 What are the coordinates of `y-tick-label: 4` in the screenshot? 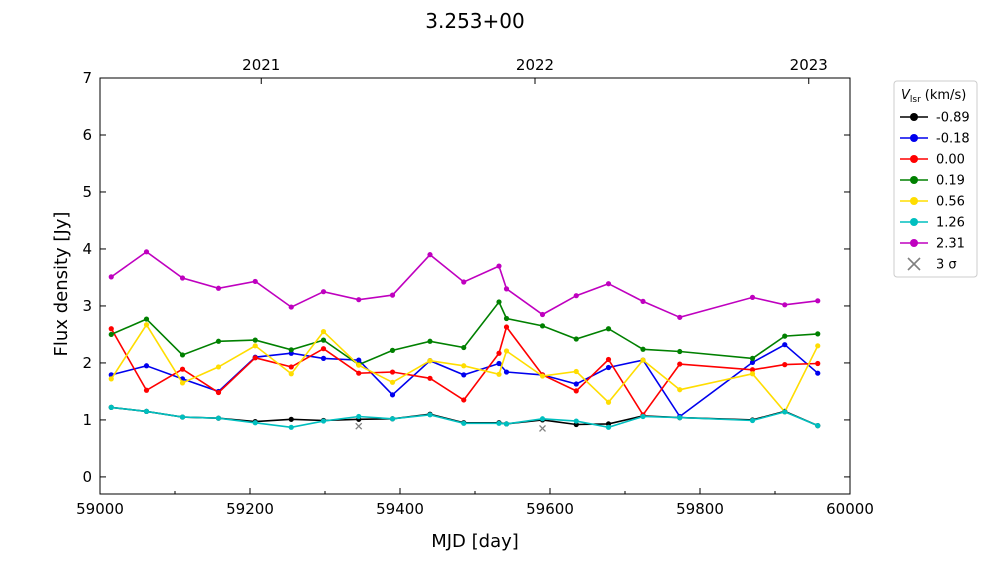 It's located at (87, 249).